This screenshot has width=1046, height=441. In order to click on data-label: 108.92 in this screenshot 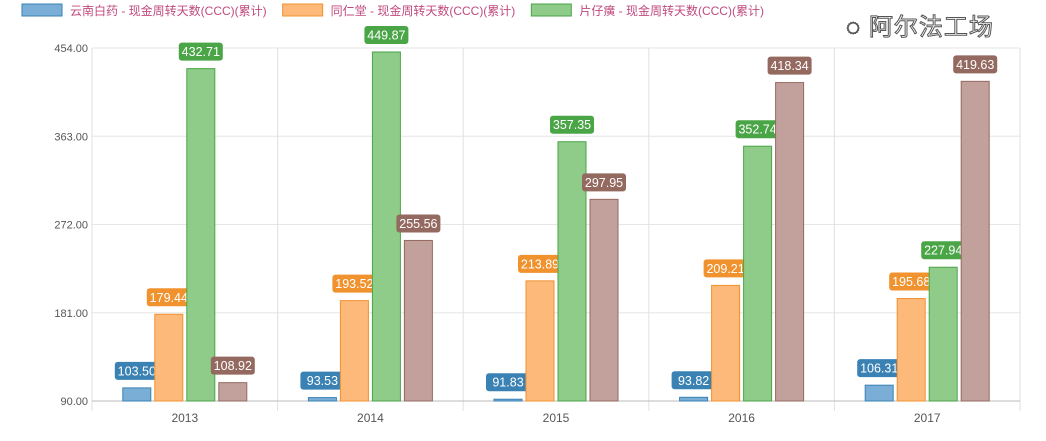, I will do `click(232, 365)`.